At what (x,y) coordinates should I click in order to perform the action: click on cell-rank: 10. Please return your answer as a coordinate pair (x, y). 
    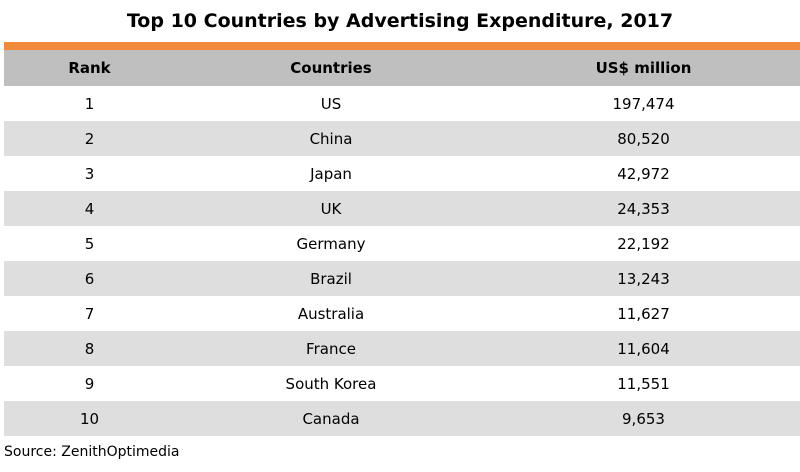
    Looking at the image, I should click on (89, 418).